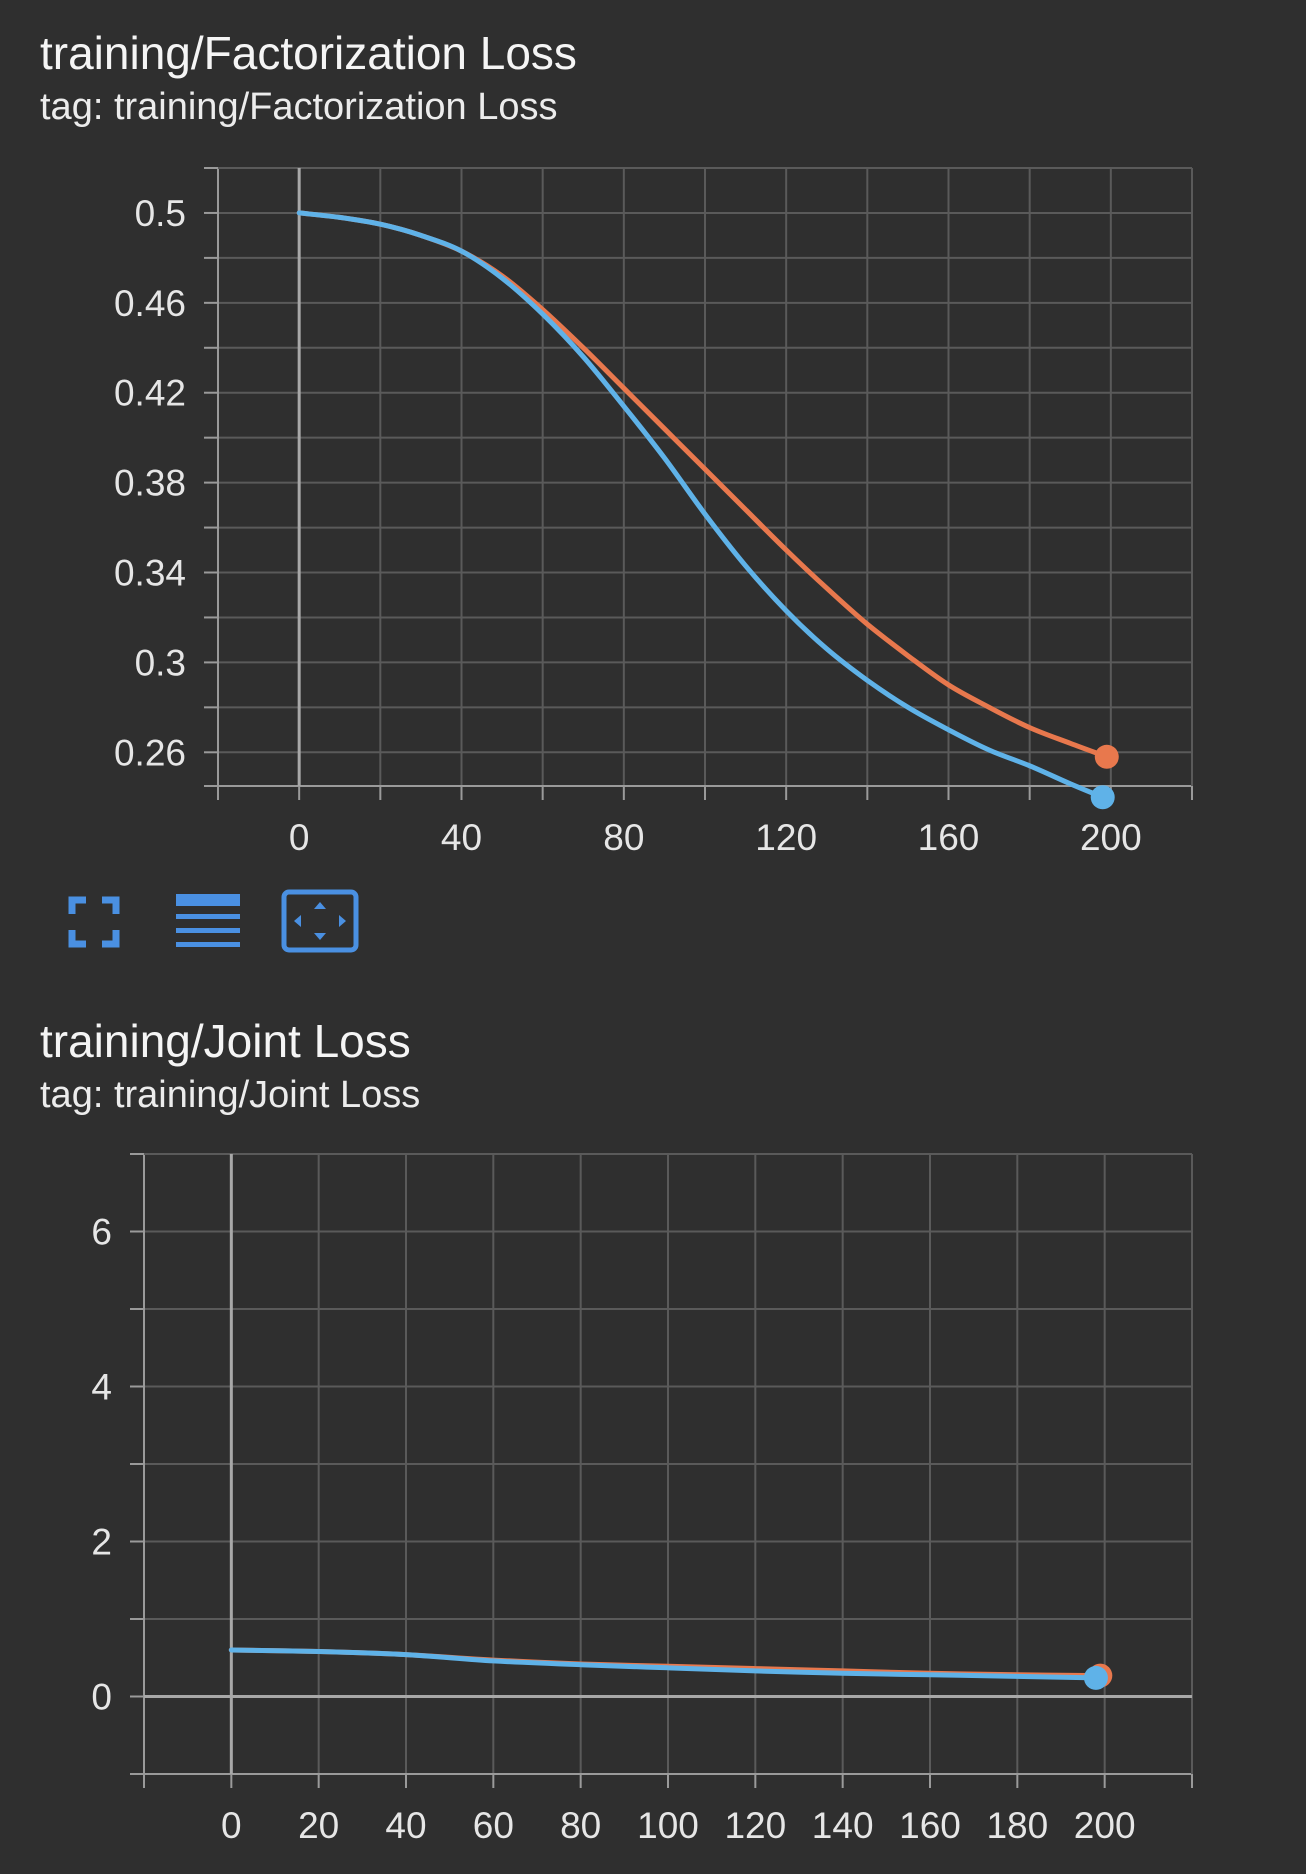  I want to click on x-tick-label: 20, so click(318, 1825).